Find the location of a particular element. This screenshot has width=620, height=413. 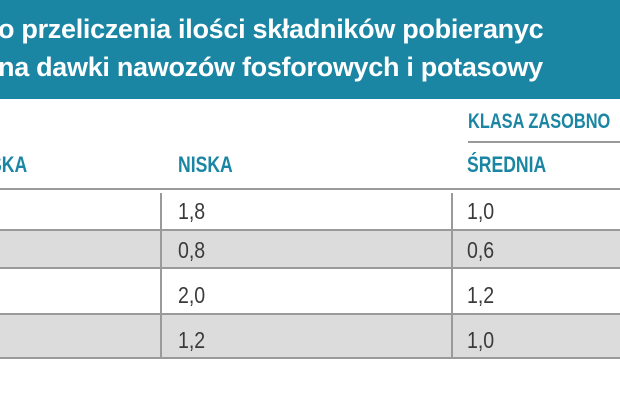

table-row: 1,8 1,0 is located at coordinates (310, 211).